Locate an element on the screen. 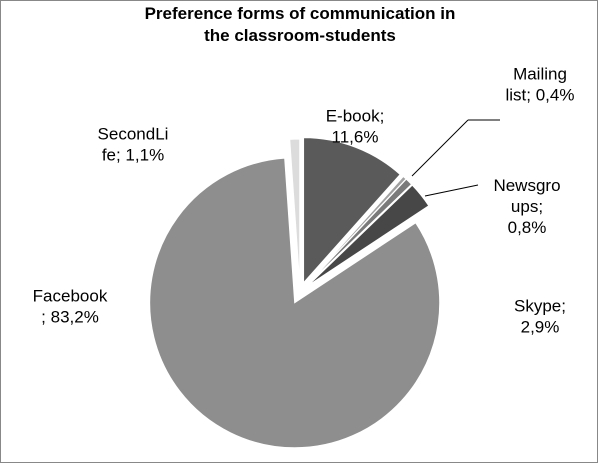  data-label: SecondLi fe; 1,1% is located at coordinates (133, 145).